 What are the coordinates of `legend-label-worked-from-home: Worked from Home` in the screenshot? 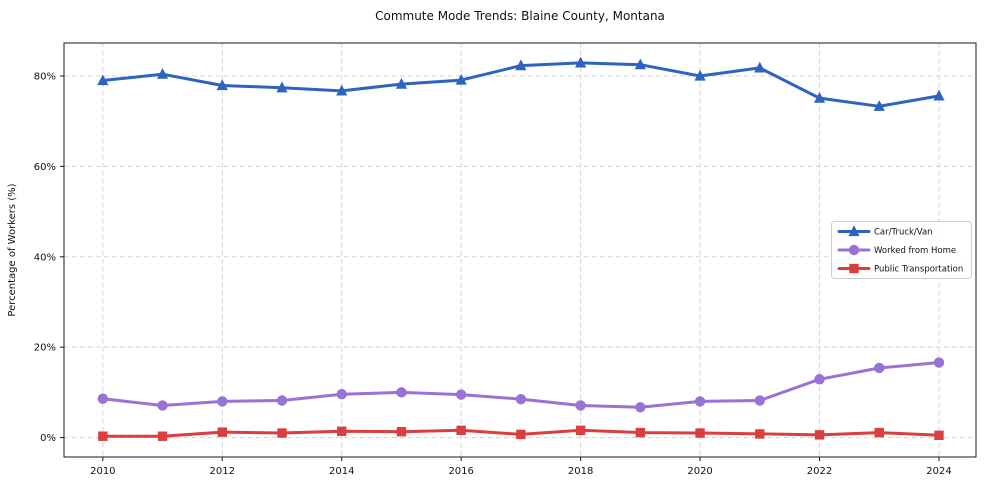 It's located at (915, 251).